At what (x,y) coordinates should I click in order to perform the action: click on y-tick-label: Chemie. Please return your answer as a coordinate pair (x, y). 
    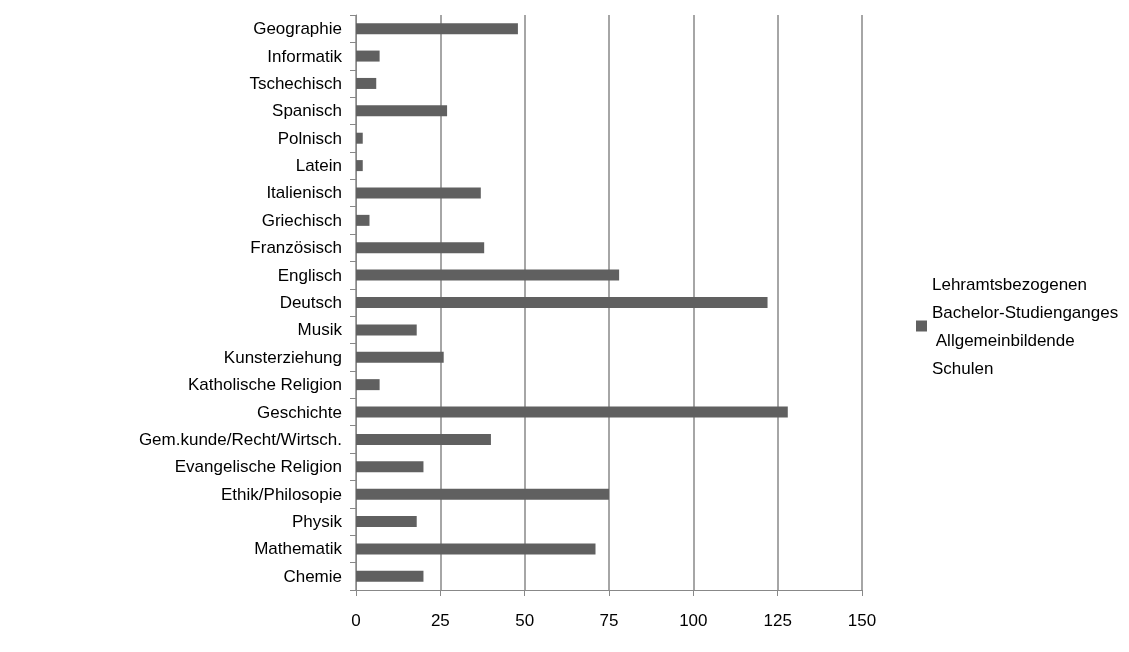
    Looking at the image, I should click on (312, 576).